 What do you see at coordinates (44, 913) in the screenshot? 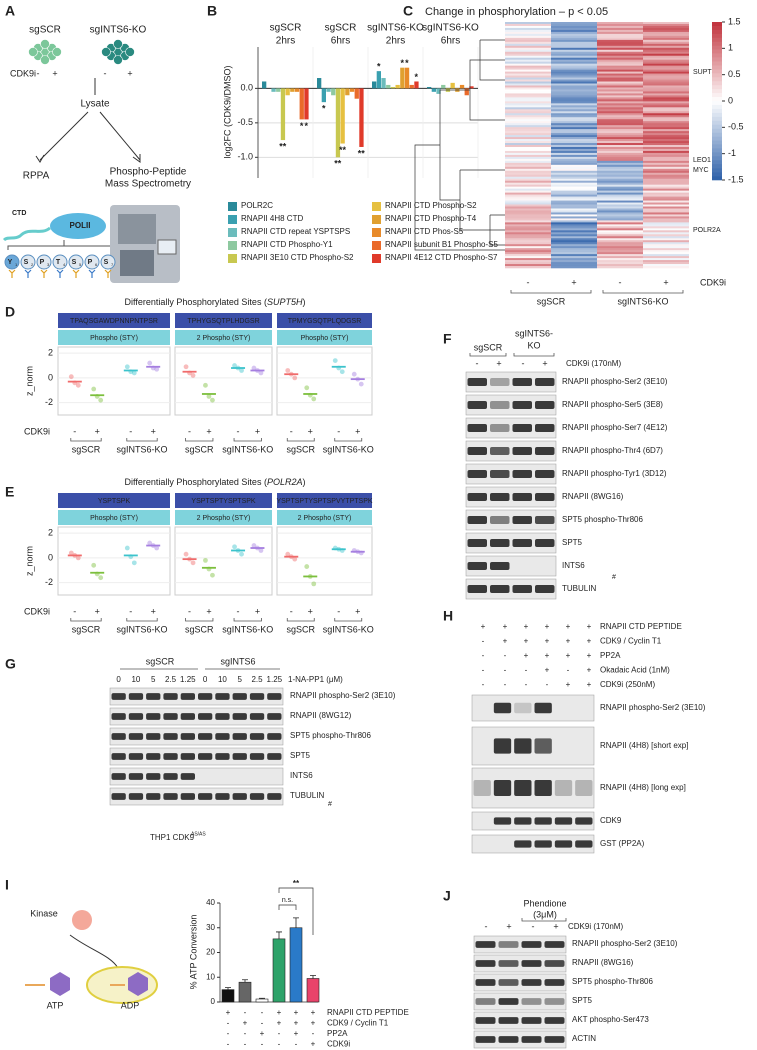
I see `label: Kinase` at bounding box center [44, 913].